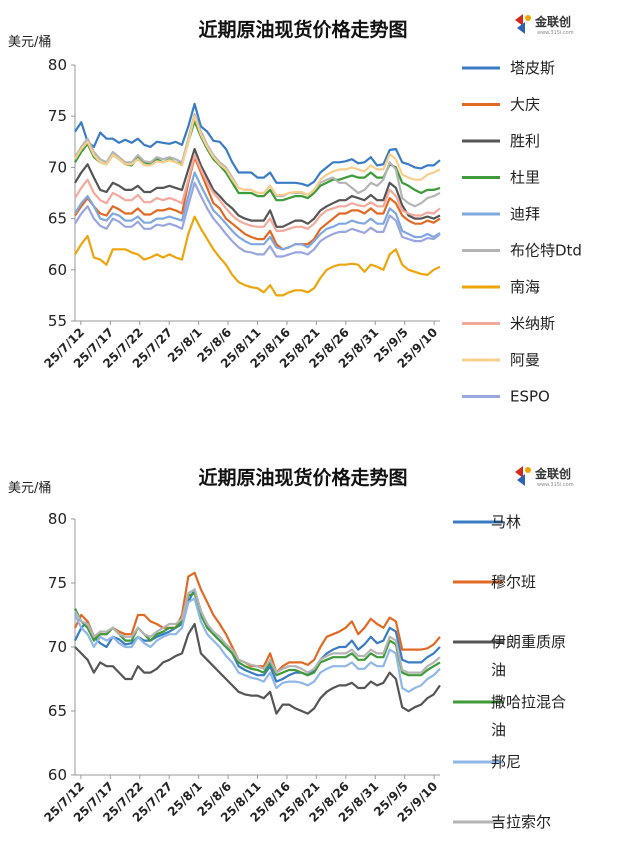  What do you see at coordinates (528, 702) in the screenshot?
I see `legend-label-line: 撒哈拉混合` at bounding box center [528, 702].